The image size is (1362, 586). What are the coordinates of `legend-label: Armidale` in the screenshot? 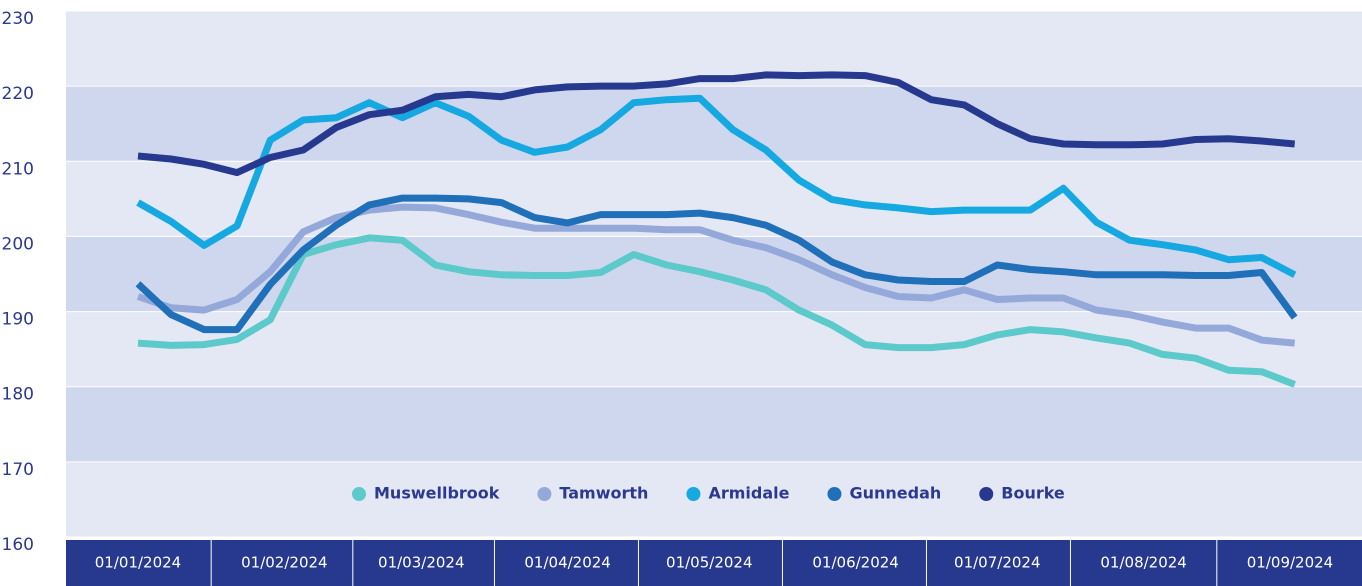 It's located at (748, 493).